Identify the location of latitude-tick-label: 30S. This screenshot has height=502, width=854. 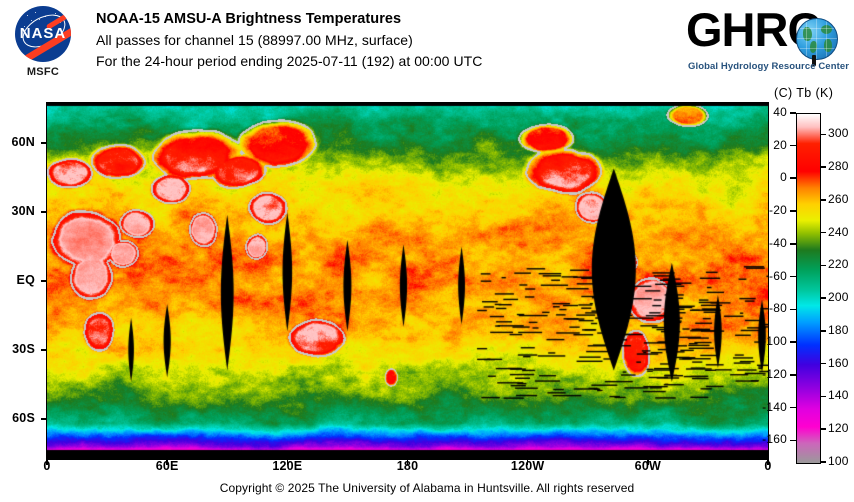
(23, 348).